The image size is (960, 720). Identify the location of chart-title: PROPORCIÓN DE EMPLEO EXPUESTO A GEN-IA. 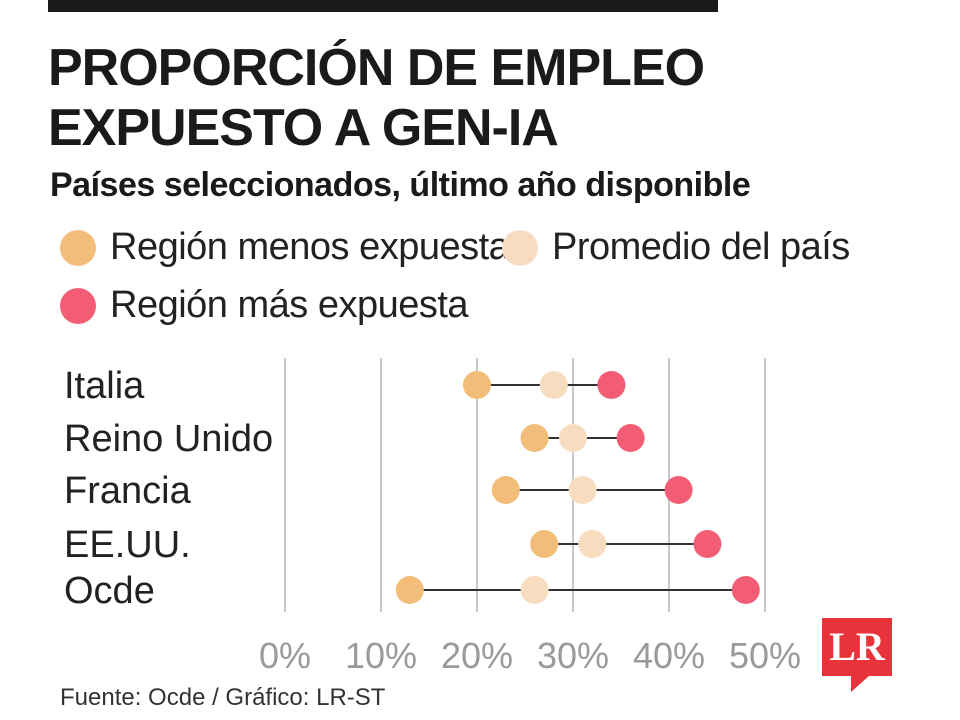
(376, 98).